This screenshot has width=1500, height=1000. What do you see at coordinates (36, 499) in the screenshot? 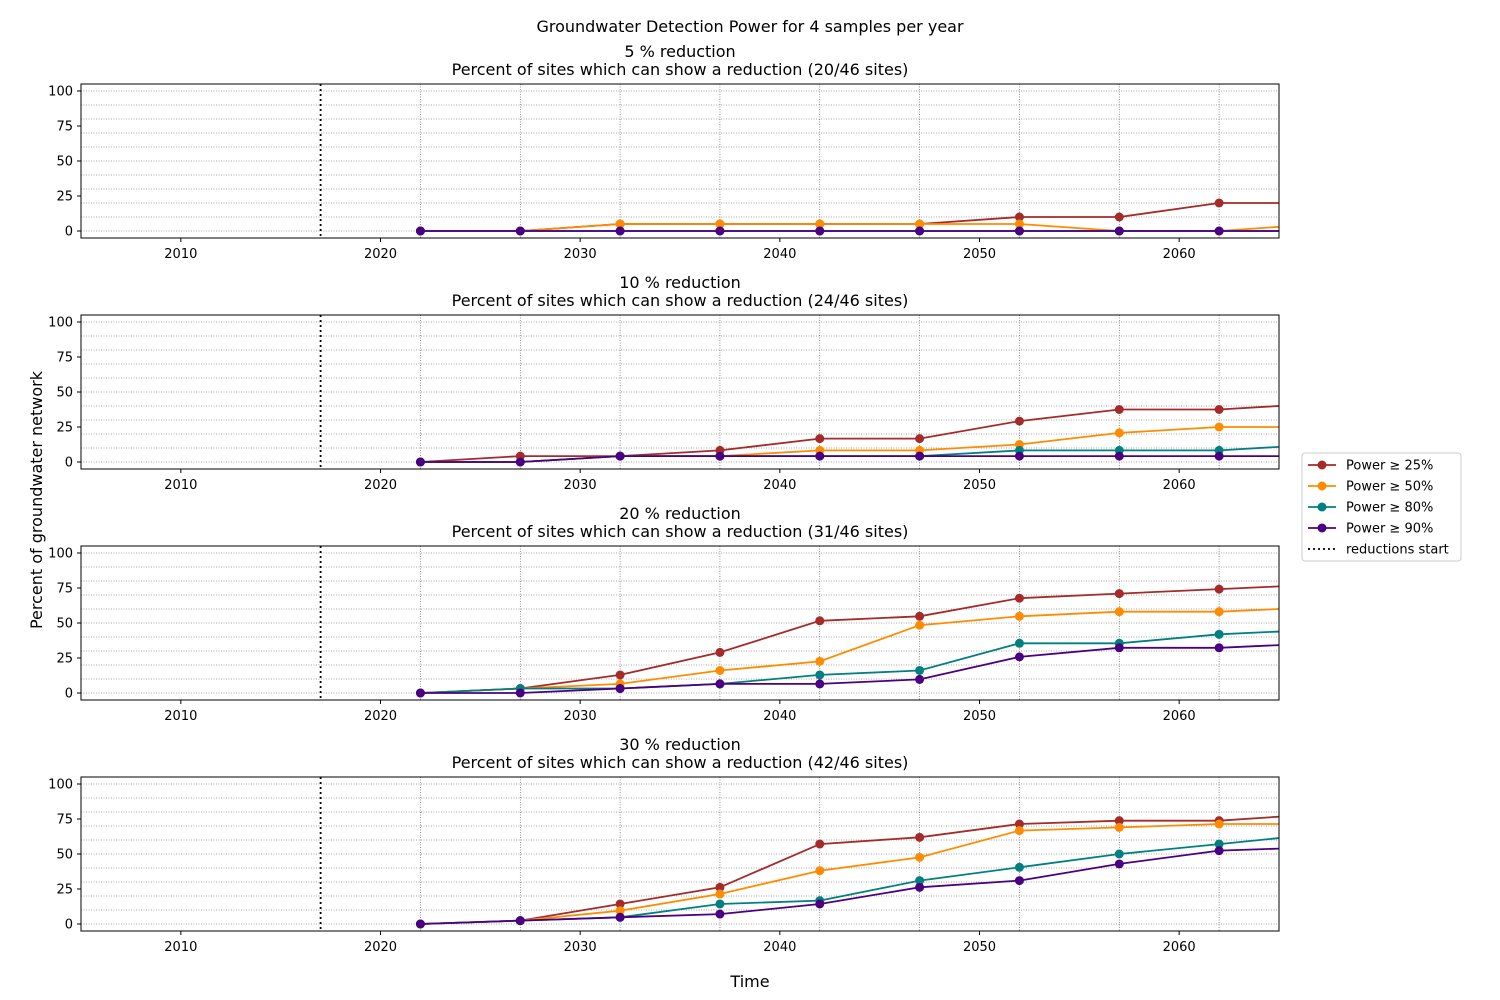
I see `y-axis-label: Percent of groundwater network` at bounding box center [36, 499].